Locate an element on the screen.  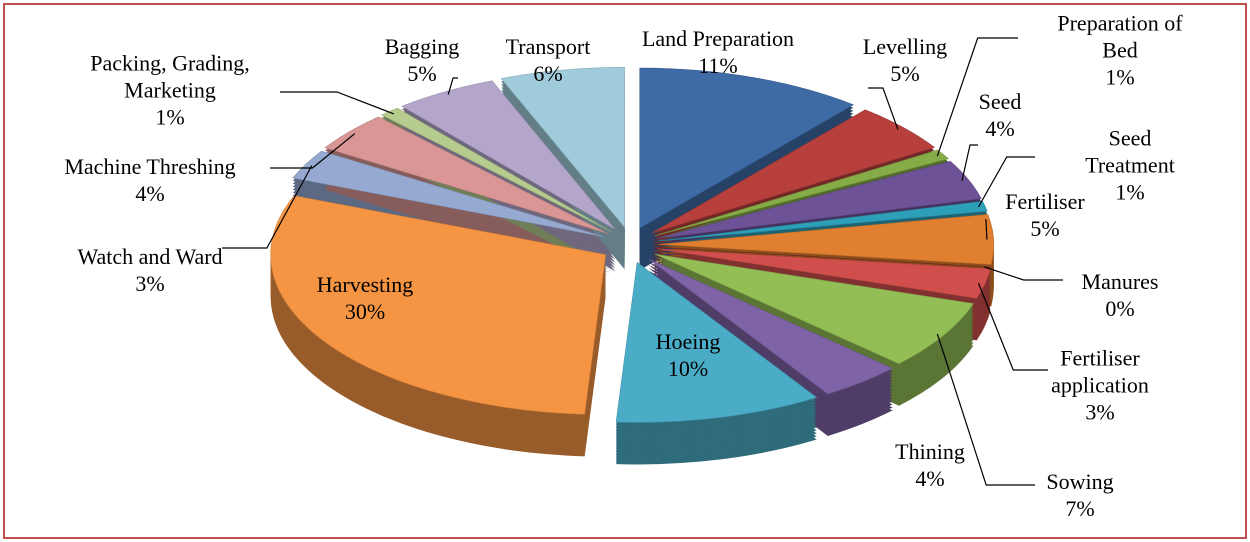
slice-label: Packing, Grading, Marketing 1% is located at coordinates (170, 90).